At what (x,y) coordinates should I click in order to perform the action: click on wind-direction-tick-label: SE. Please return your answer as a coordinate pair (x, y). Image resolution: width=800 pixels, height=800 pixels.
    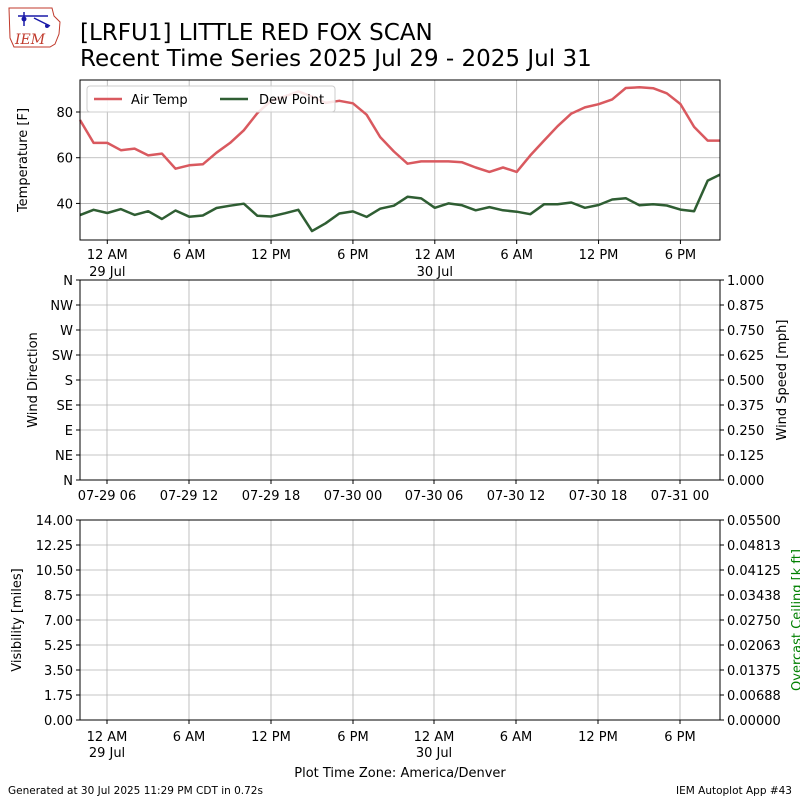
    Looking at the image, I should click on (65, 406).